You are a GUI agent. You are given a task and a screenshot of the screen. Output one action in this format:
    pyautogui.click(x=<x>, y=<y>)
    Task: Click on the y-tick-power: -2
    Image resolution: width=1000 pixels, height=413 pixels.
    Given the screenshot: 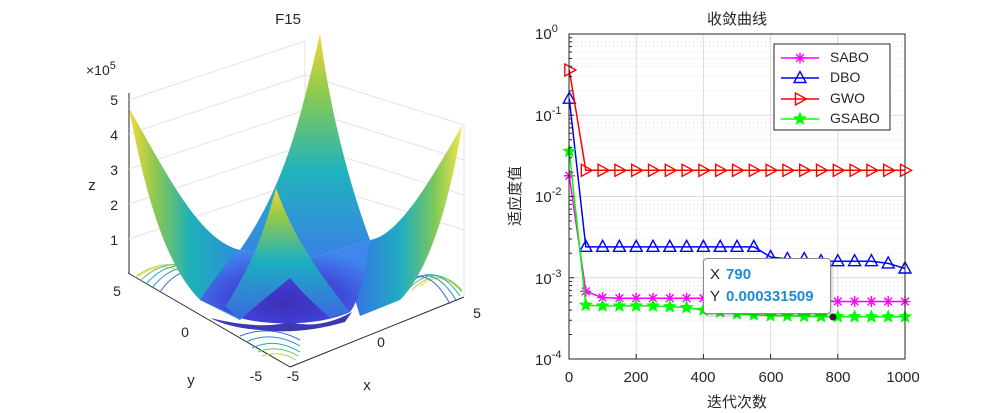 What is the action you would take?
    pyautogui.click(x=557, y=192)
    